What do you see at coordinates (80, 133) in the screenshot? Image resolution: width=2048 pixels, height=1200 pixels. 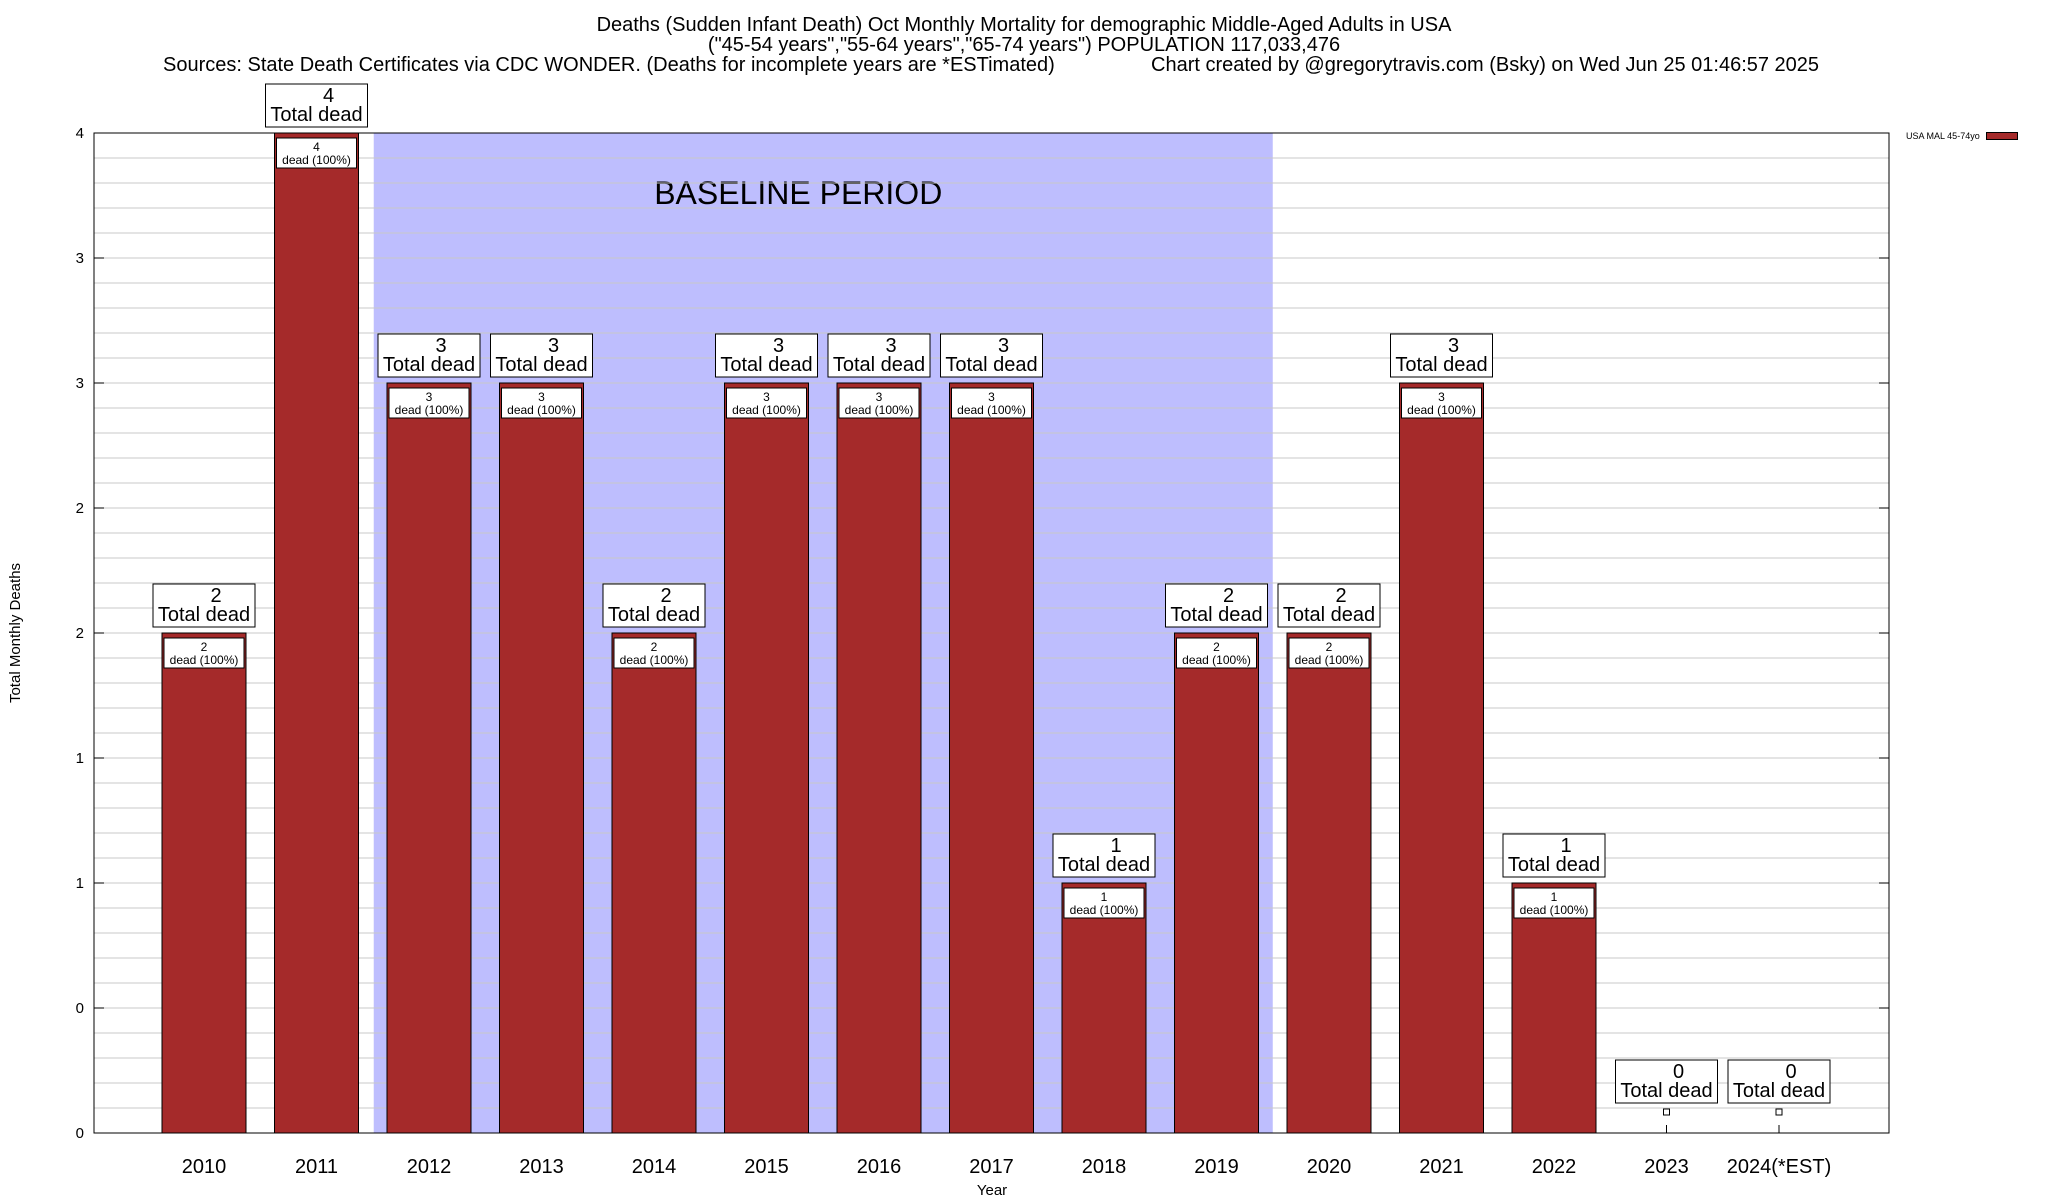 I see `y-tick-label: 4` at bounding box center [80, 133].